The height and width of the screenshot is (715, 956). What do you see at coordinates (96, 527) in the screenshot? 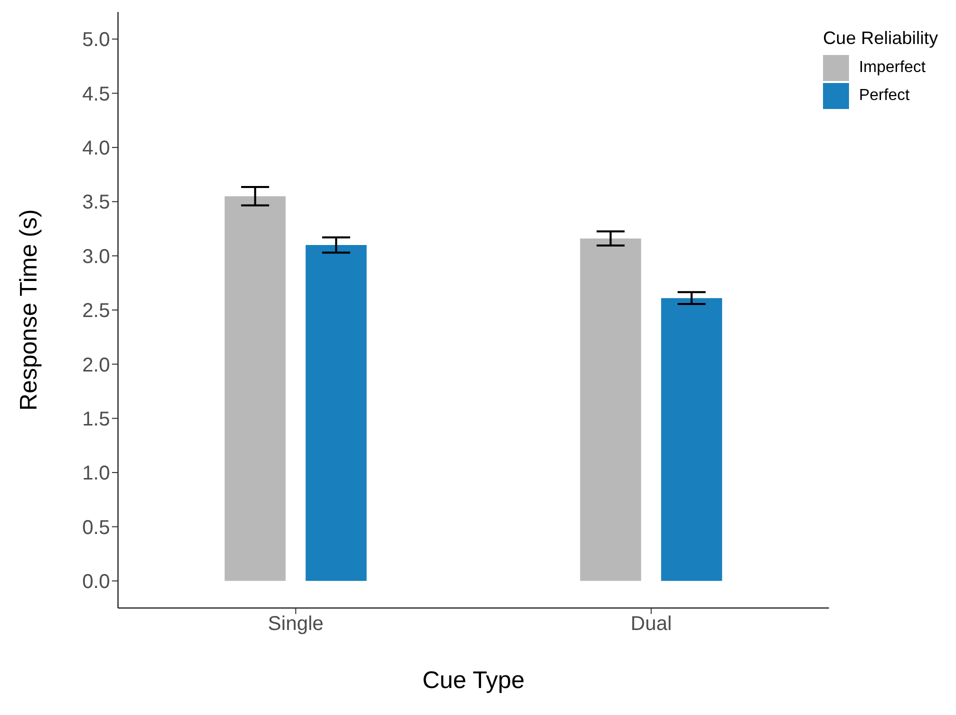
I see `y-tick-label: 0.5` at bounding box center [96, 527].